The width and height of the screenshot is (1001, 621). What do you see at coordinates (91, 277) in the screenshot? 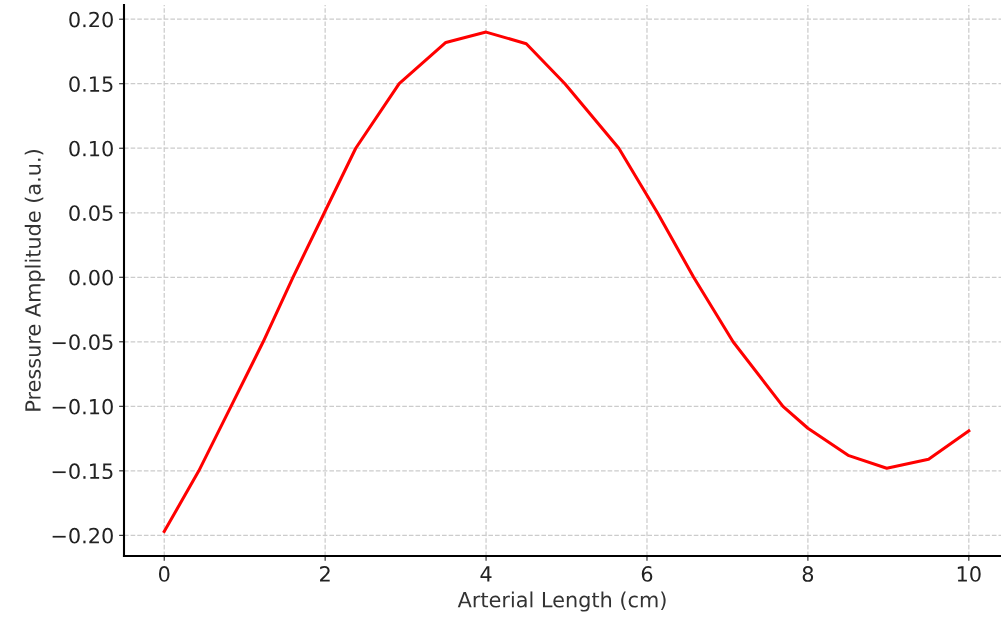
I see `y-tick-label: 0.00` at bounding box center [91, 277].